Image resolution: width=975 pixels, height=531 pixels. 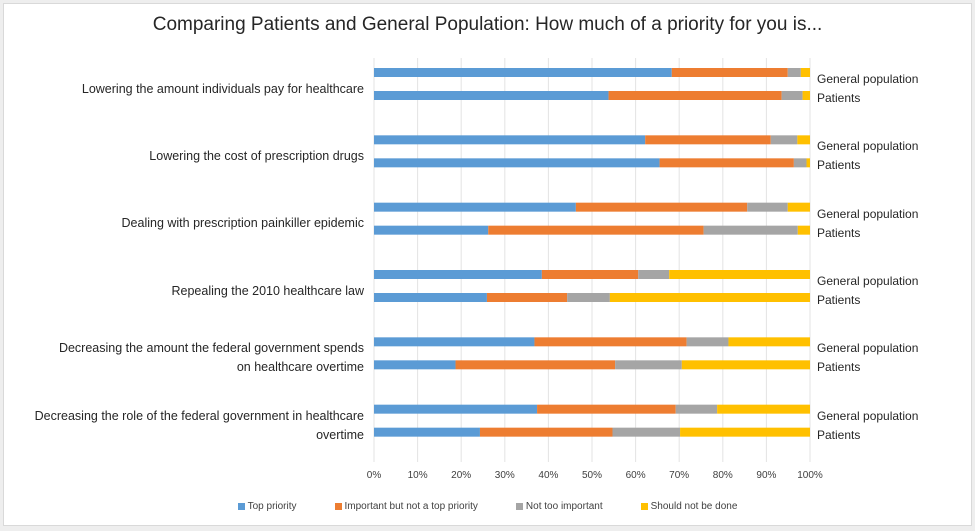 What do you see at coordinates (268, 290) in the screenshot?
I see `category-label: Repealing the 2010 healthcare law` at bounding box center [268, 290].